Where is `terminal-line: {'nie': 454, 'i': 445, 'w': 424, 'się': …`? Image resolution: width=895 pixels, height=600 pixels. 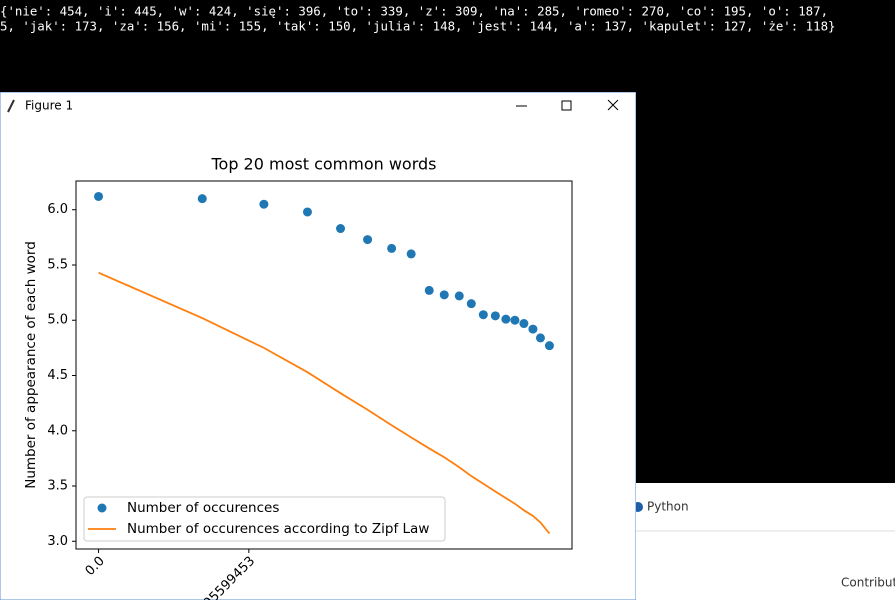 terminal-line: {'nie': 454, 'i': 445, 'w': 424, 'się': … is located at coordinates (414, 11).